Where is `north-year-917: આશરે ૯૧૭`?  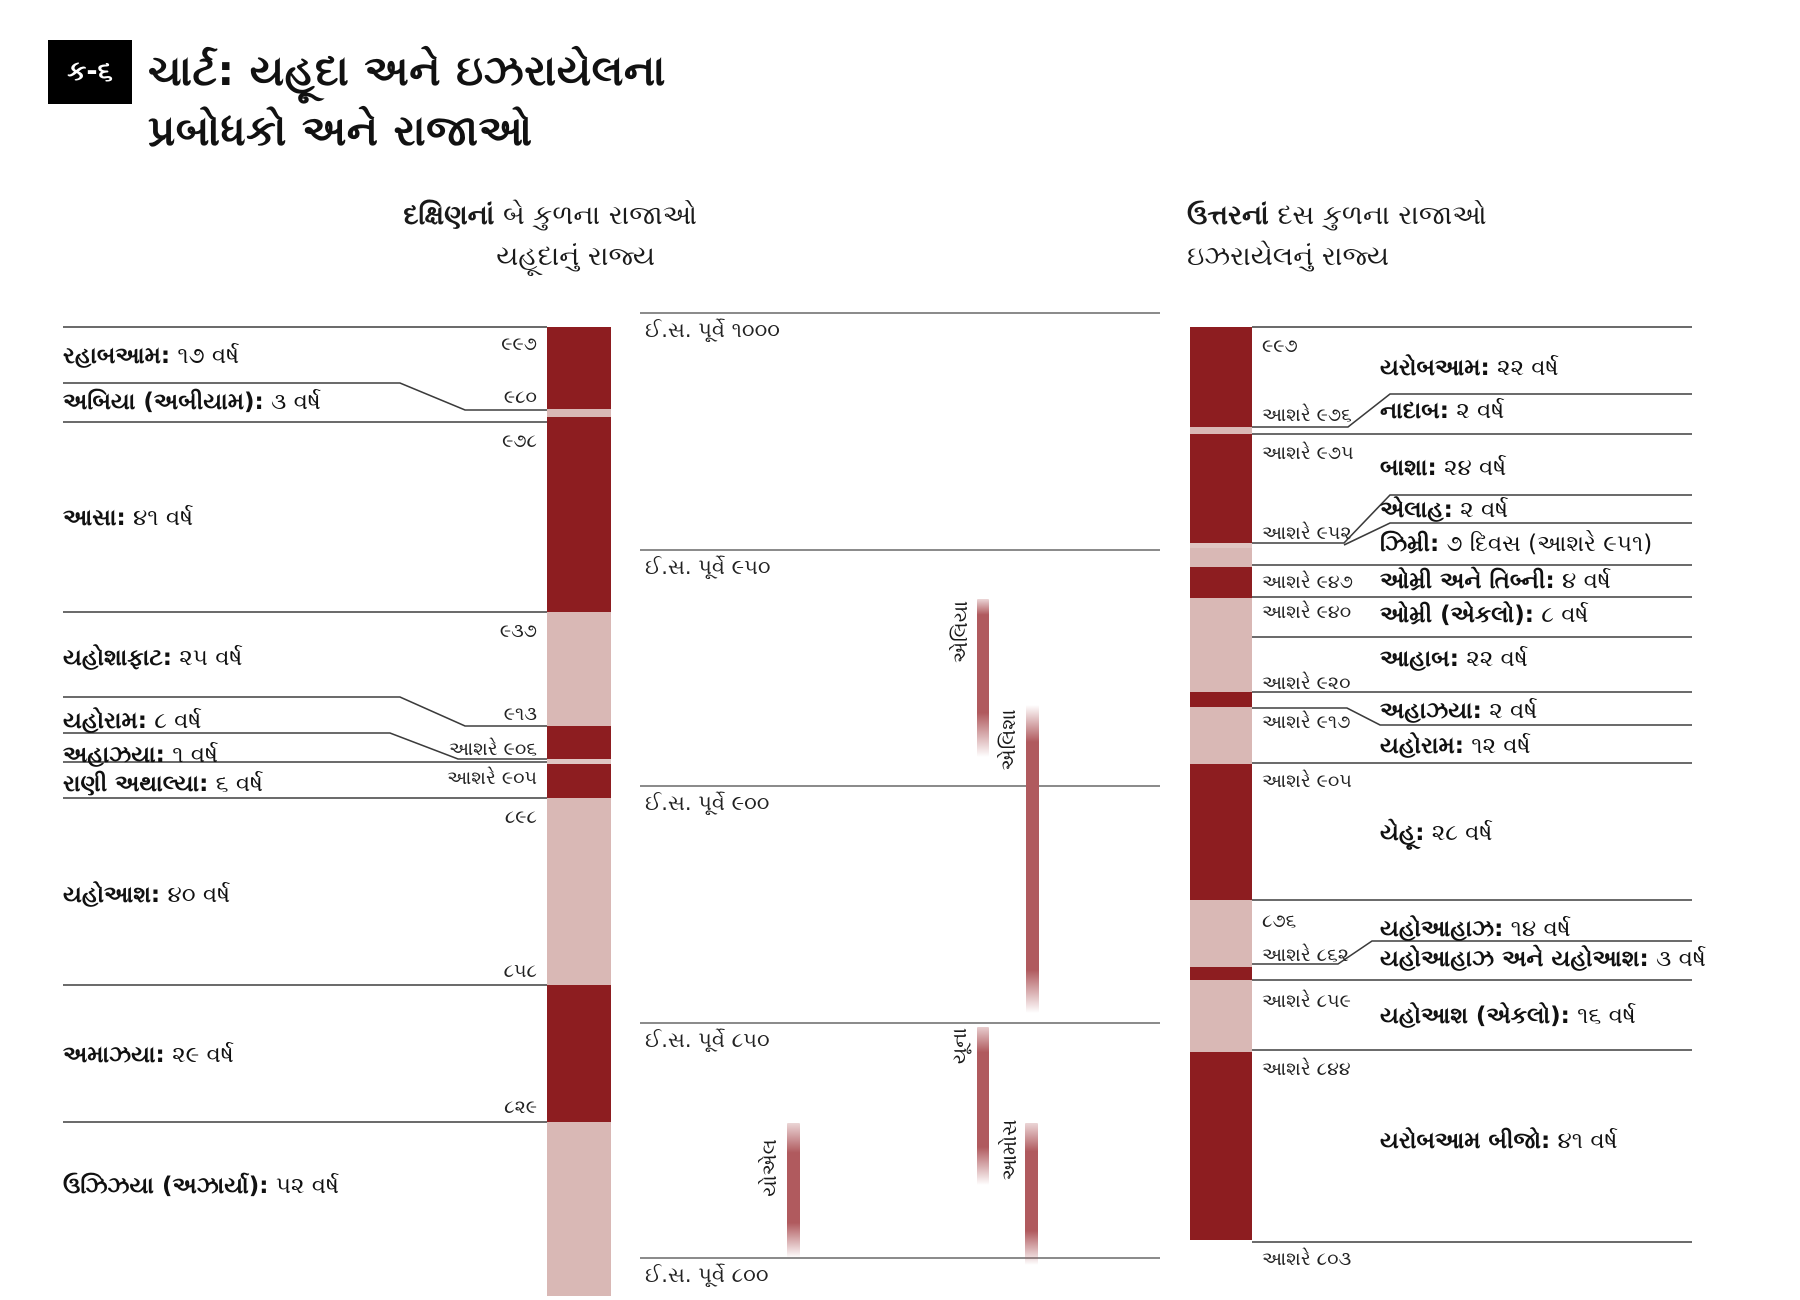
north-year-917: આશરે ૯૧૭ is located at coordinates (1306, 722).